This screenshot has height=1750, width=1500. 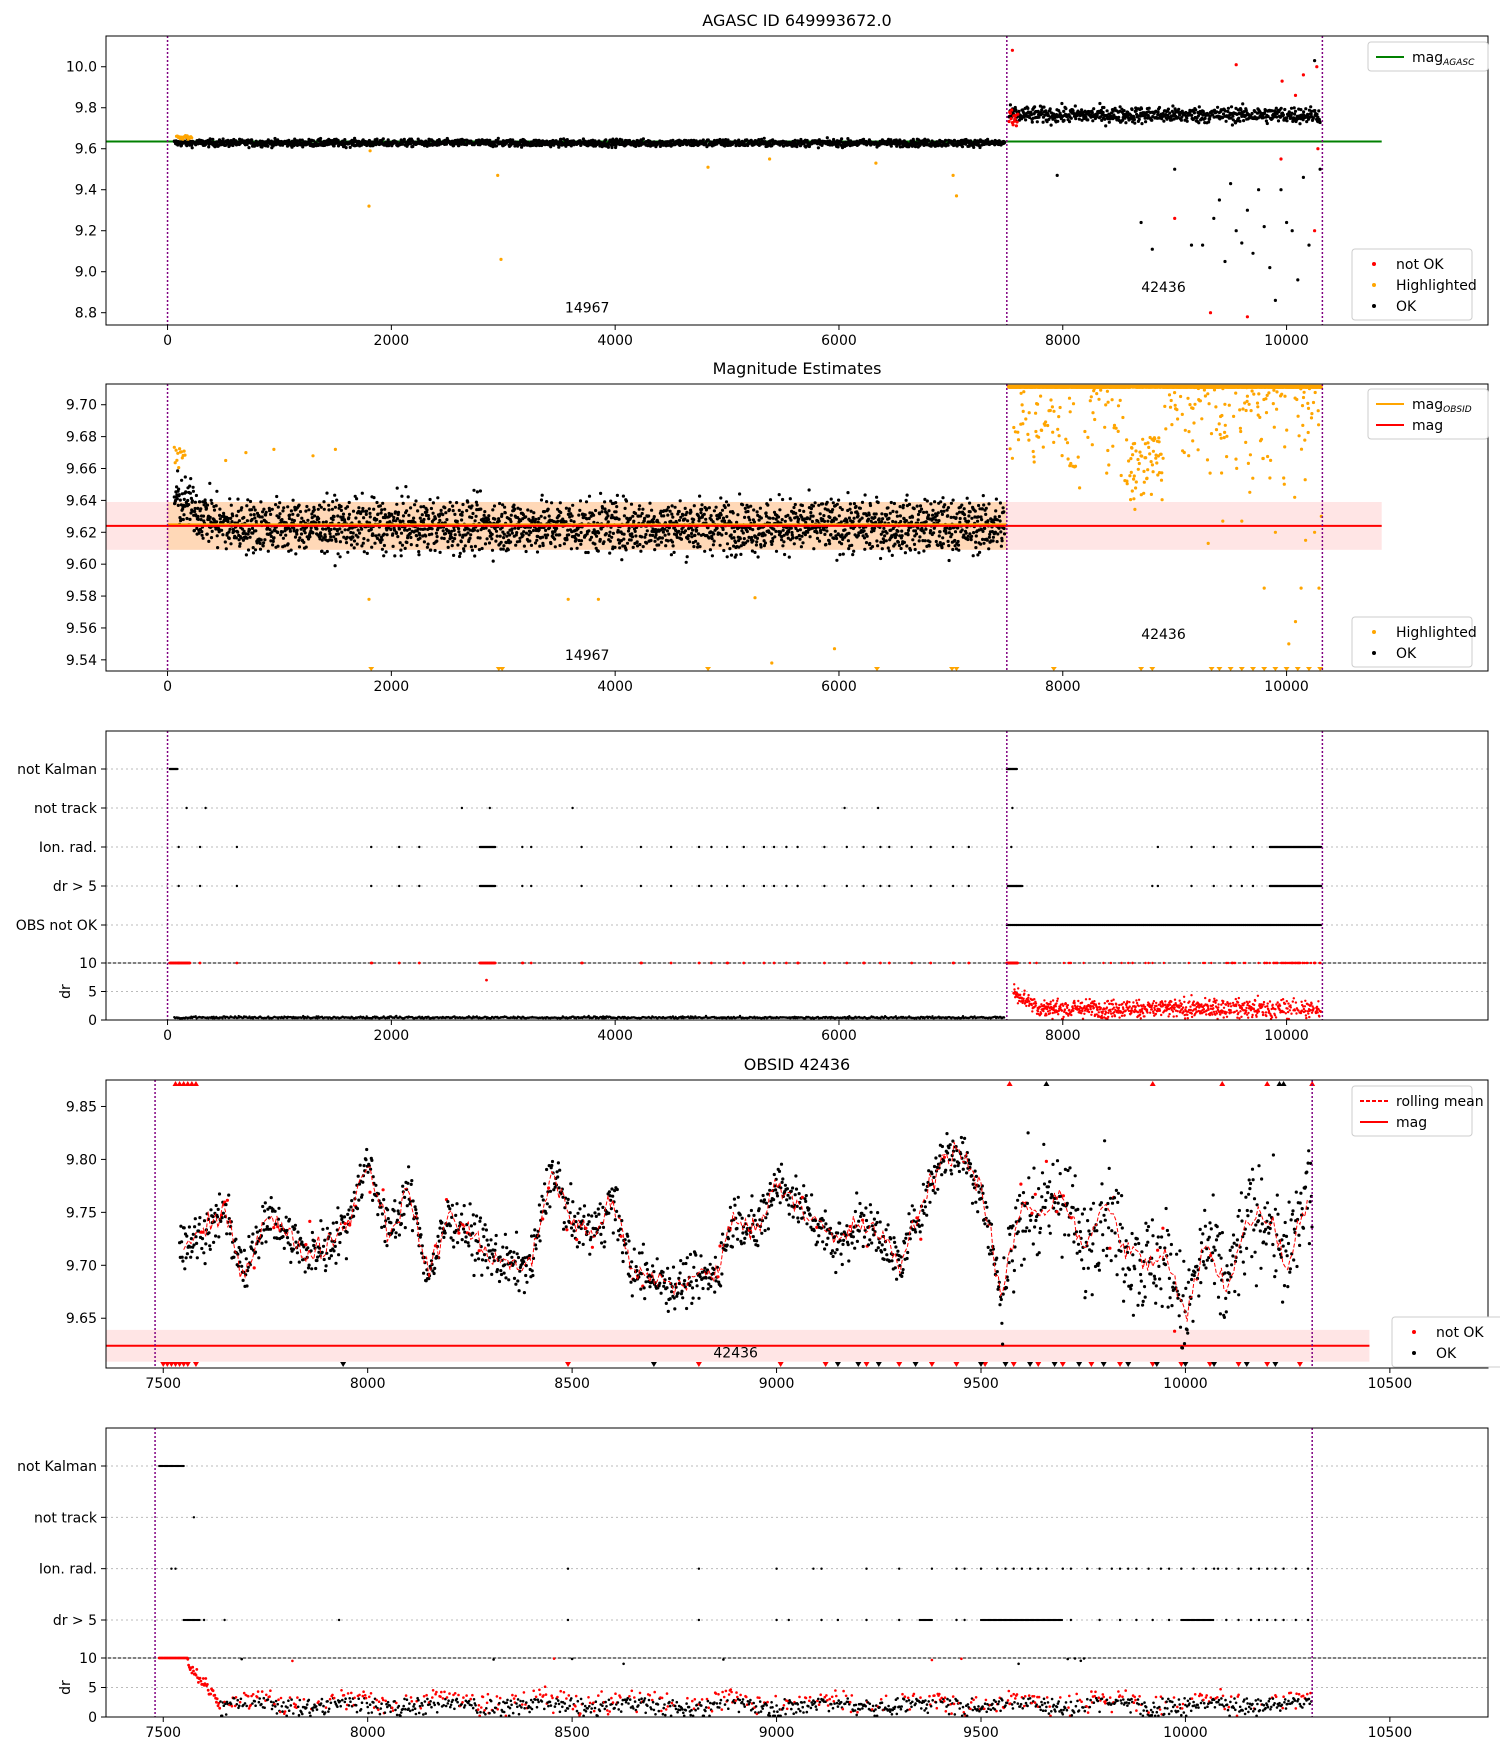 I want to click on y-tick-label: 9.4, so click(x=86, y=191).